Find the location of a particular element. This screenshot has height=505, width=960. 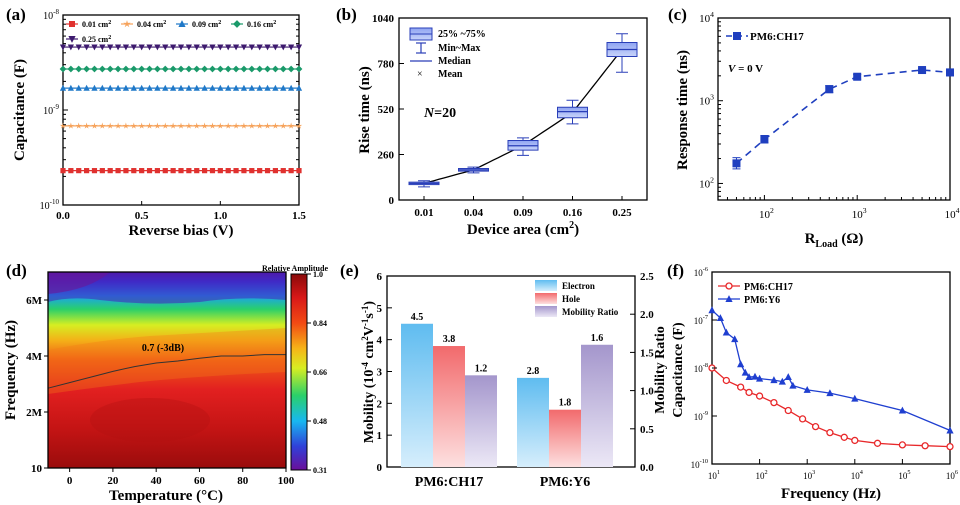

x-tick-label-b: 0.09 is located at coordinates (523, 213).